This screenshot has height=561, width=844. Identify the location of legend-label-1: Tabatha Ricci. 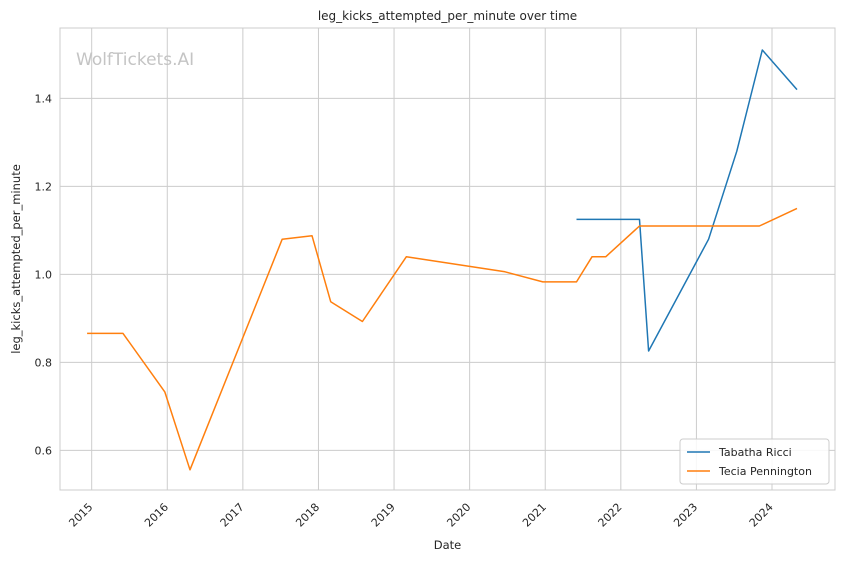
(755, 452).